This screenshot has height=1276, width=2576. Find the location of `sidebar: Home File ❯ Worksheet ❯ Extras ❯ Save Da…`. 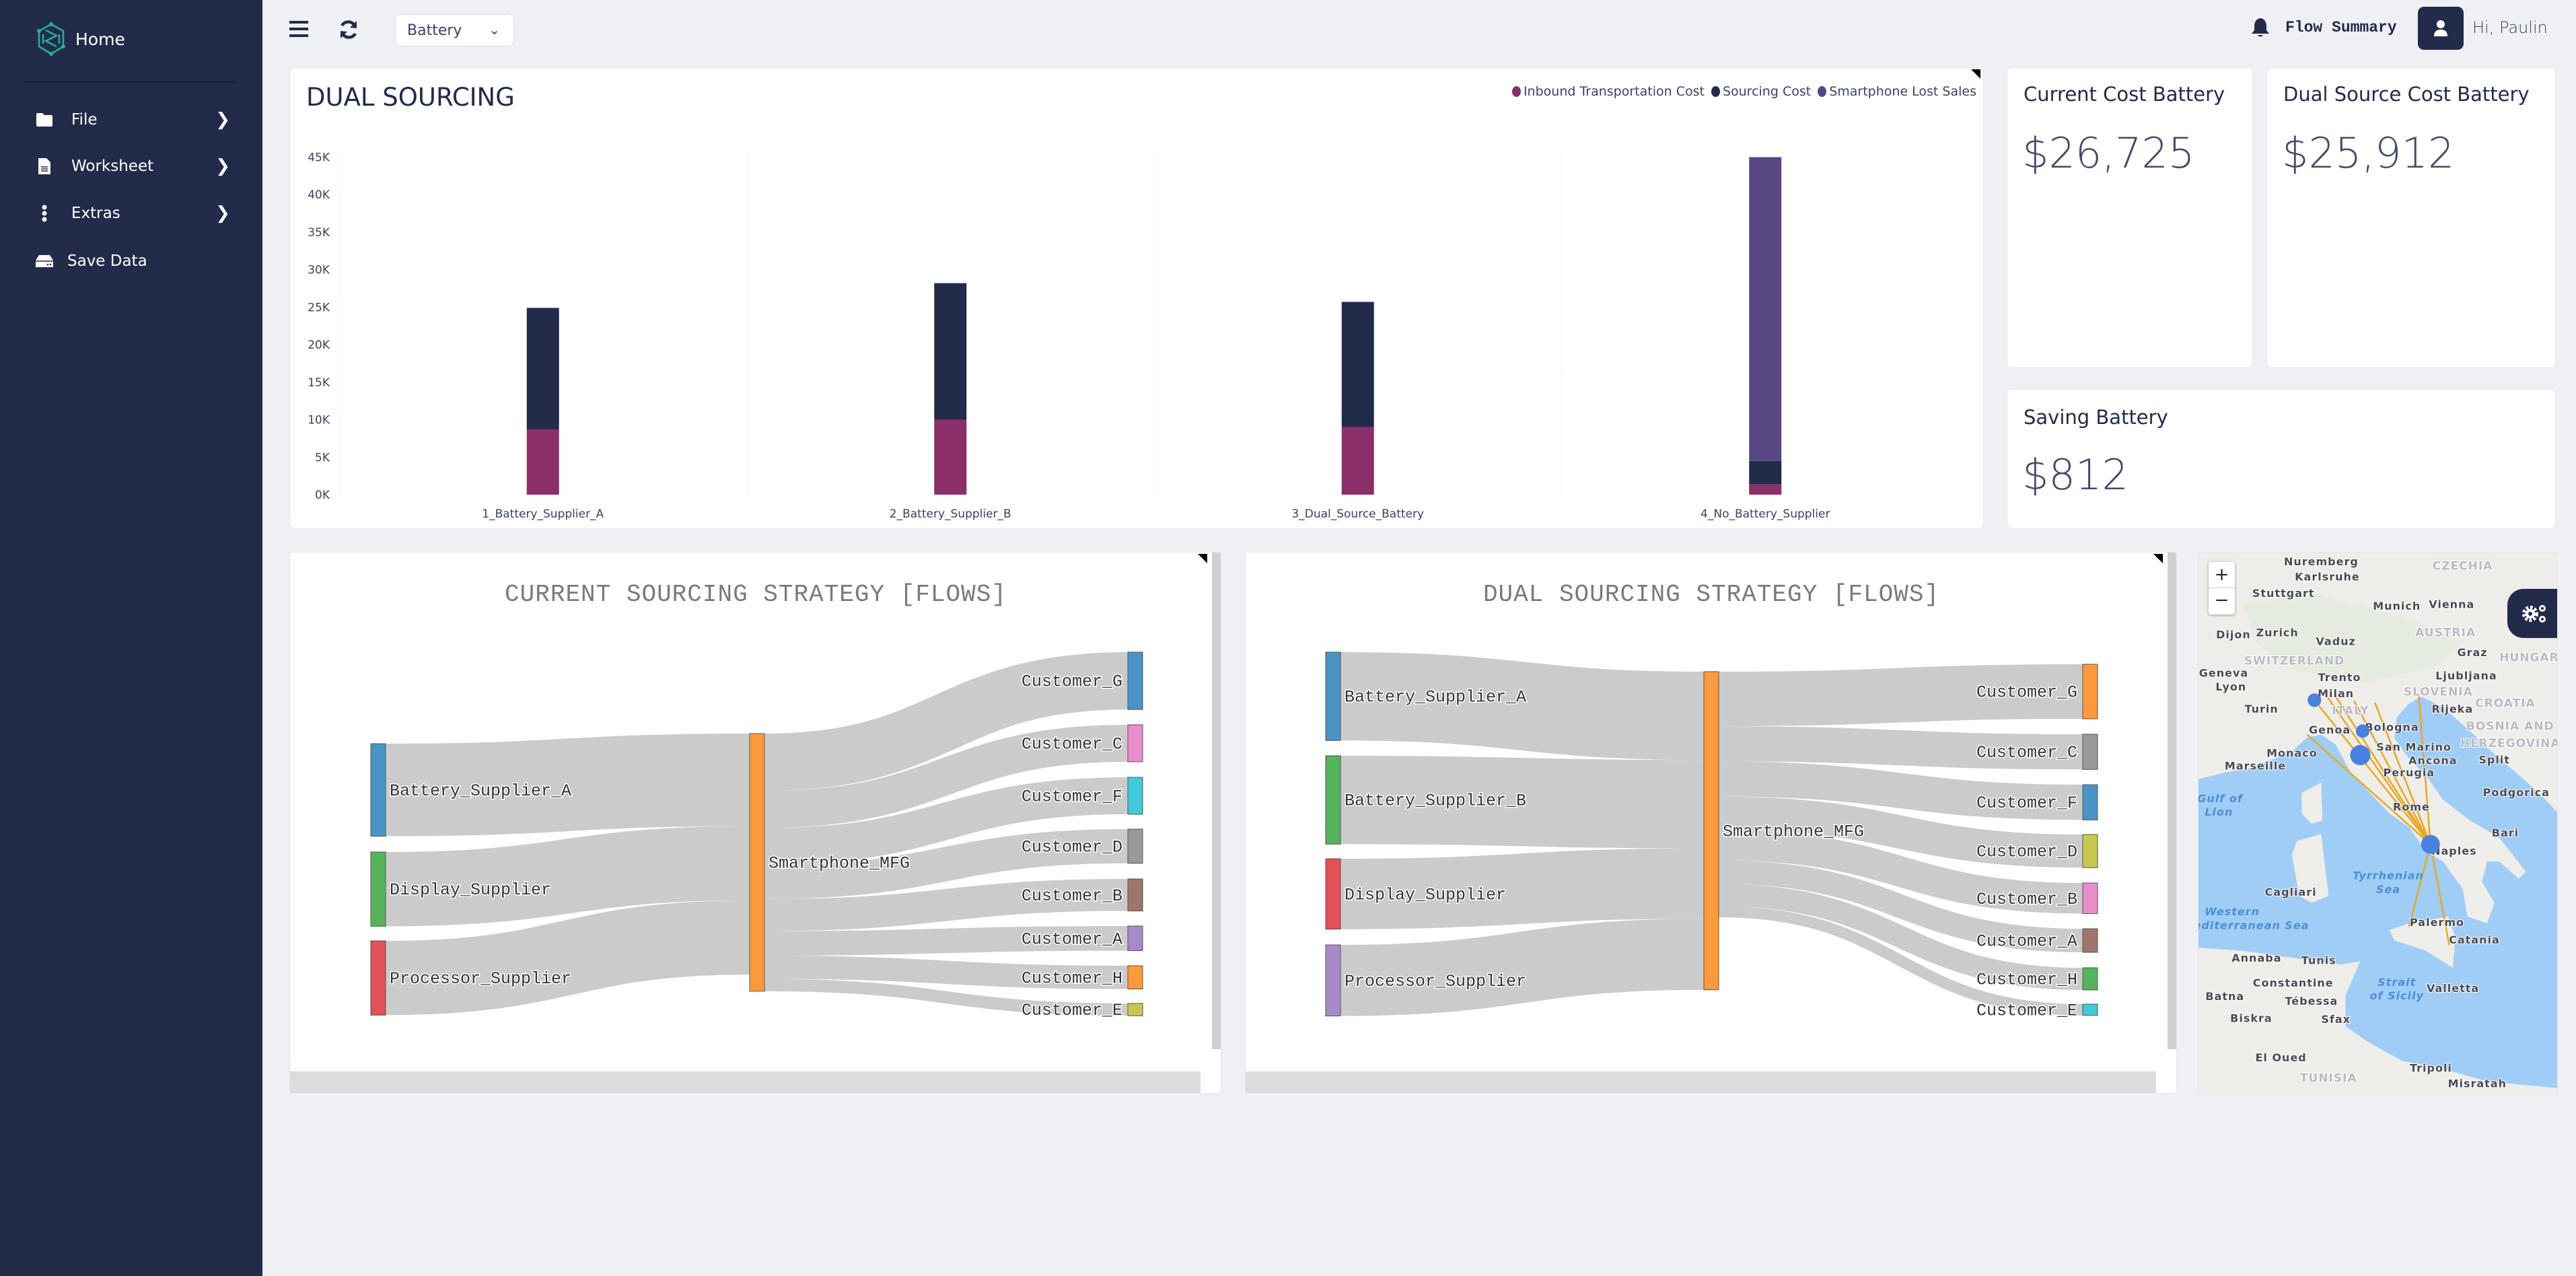

sidebar: Home File ❯ Worksheet ❯ Extras ❯ Save Da… is located at coordinates (131, 638).